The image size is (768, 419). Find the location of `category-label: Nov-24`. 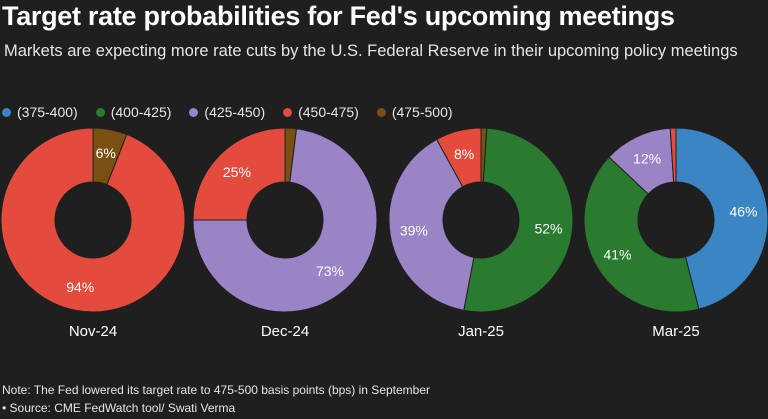

category-label: Nov-24 is located at coordinates (93, 331).